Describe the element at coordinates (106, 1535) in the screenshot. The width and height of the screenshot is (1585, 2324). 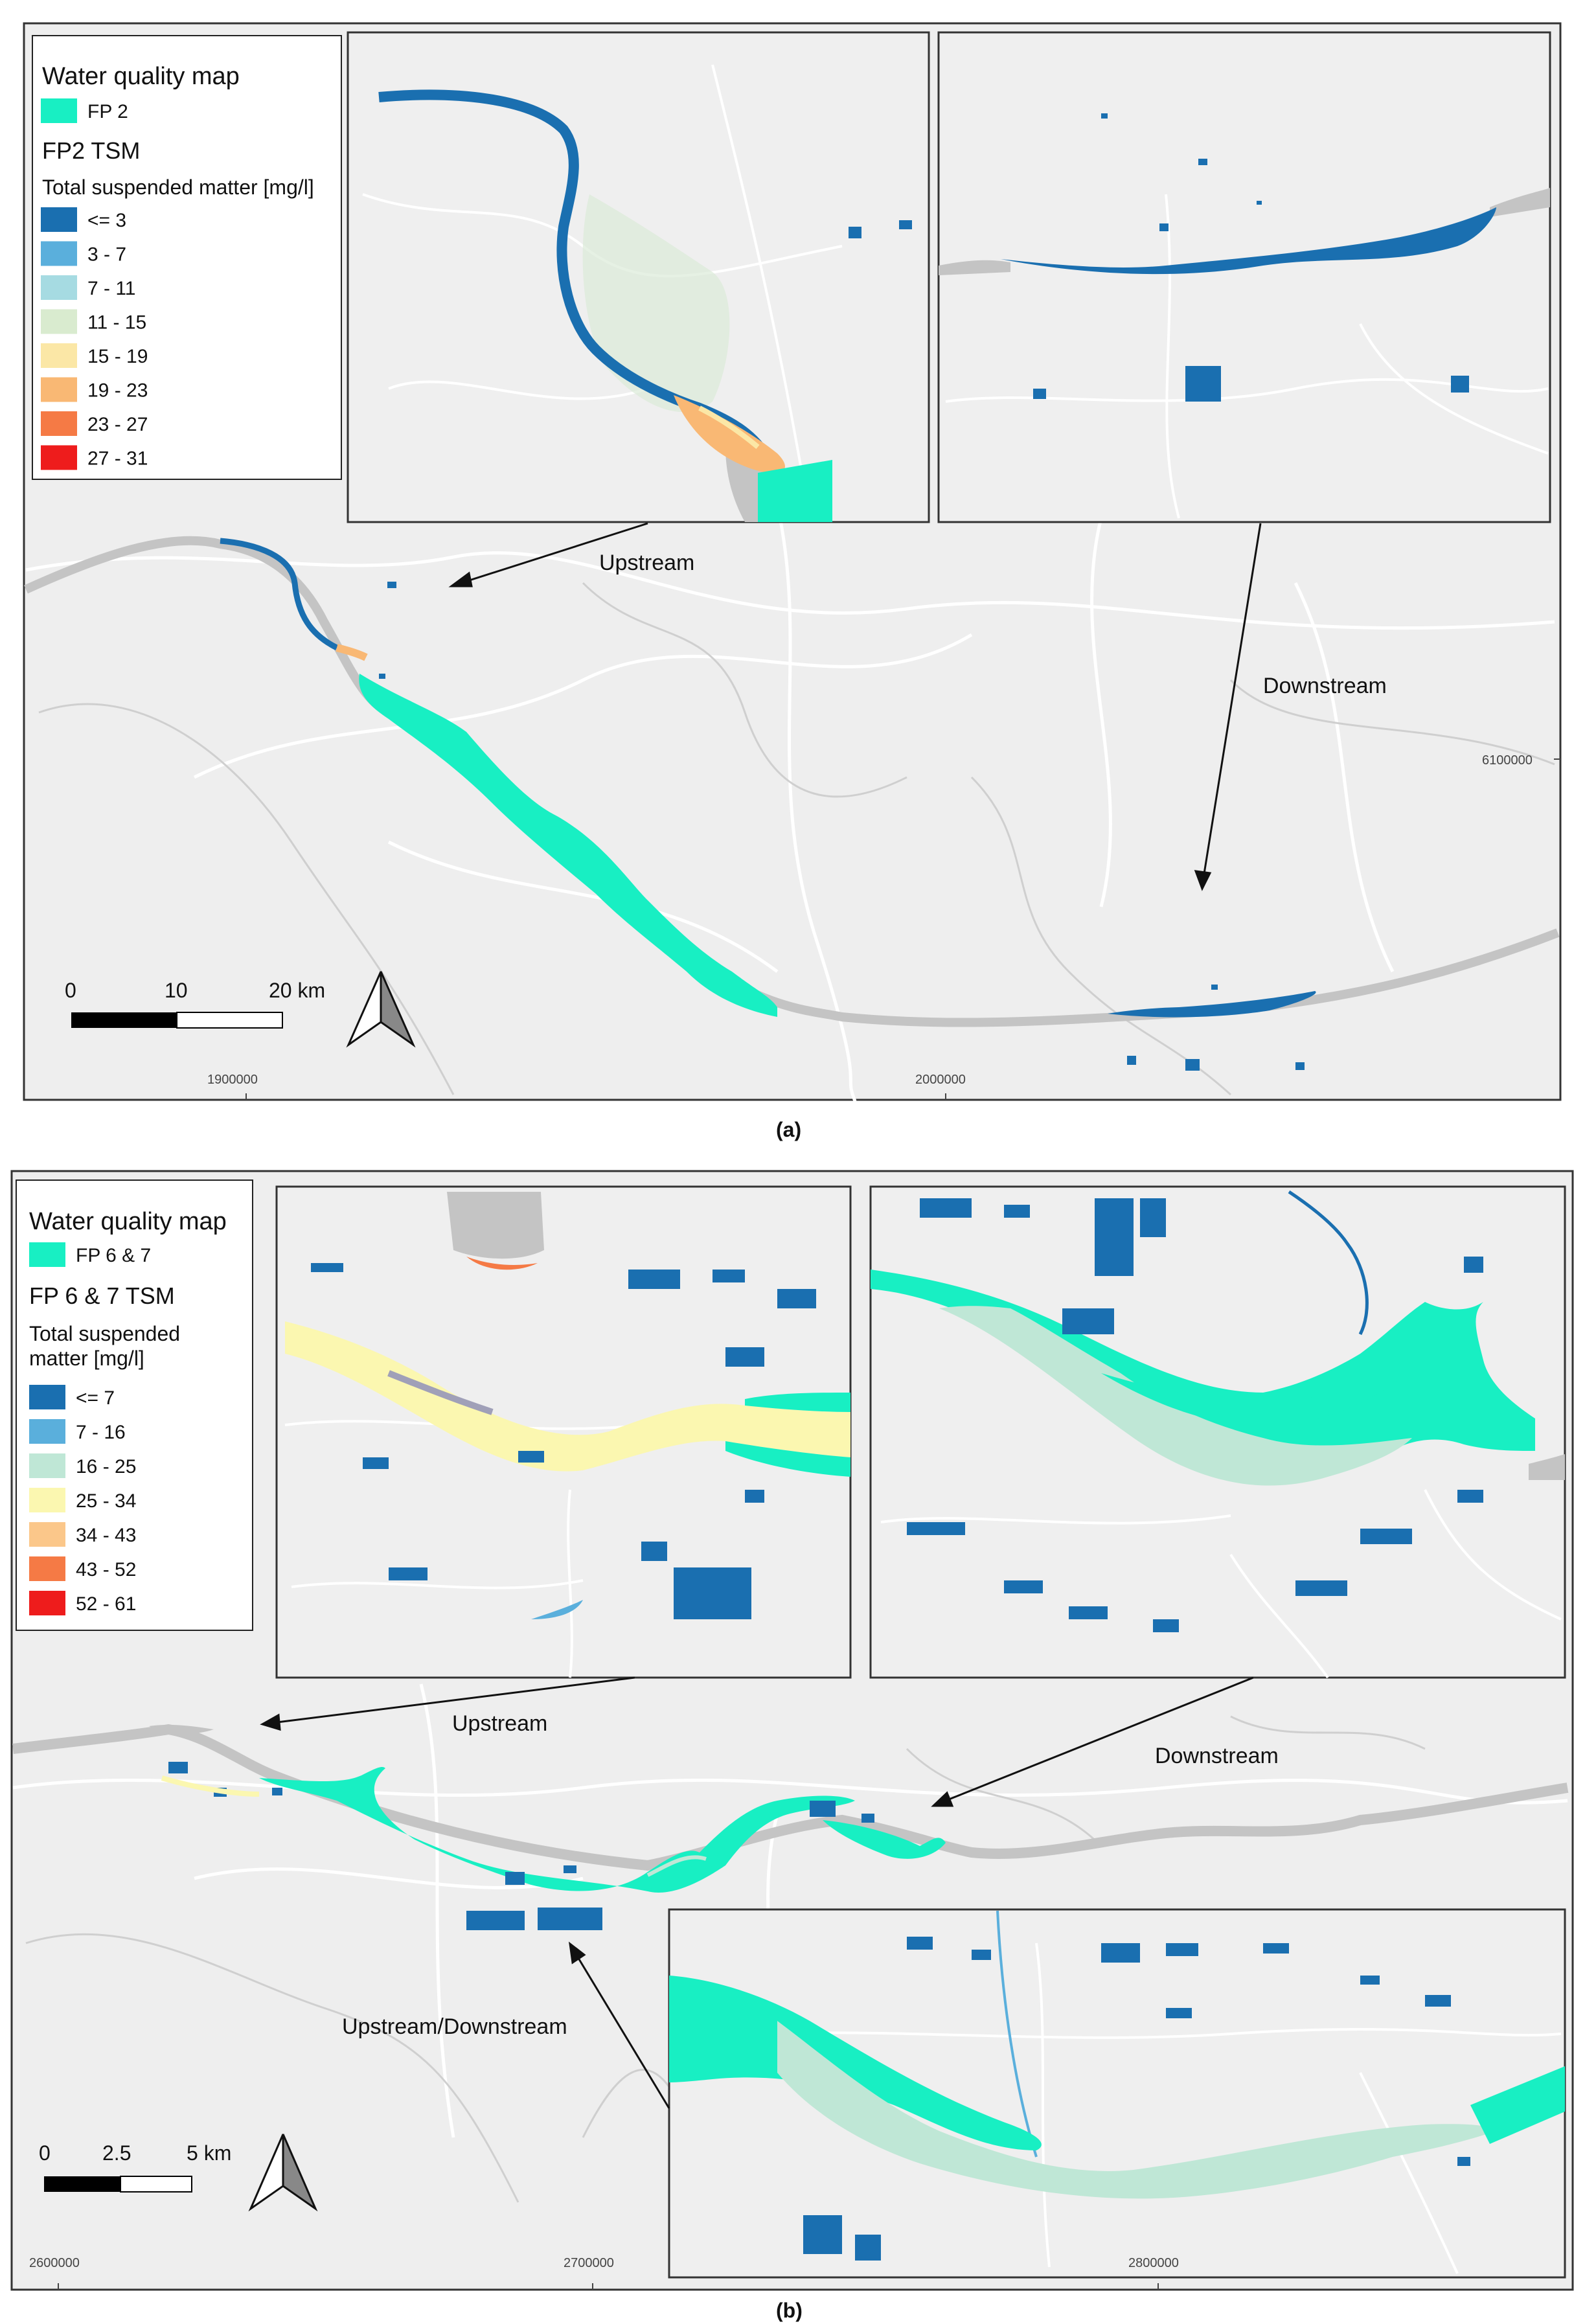
I see `legend-class-label: 34 - 43` at that location.